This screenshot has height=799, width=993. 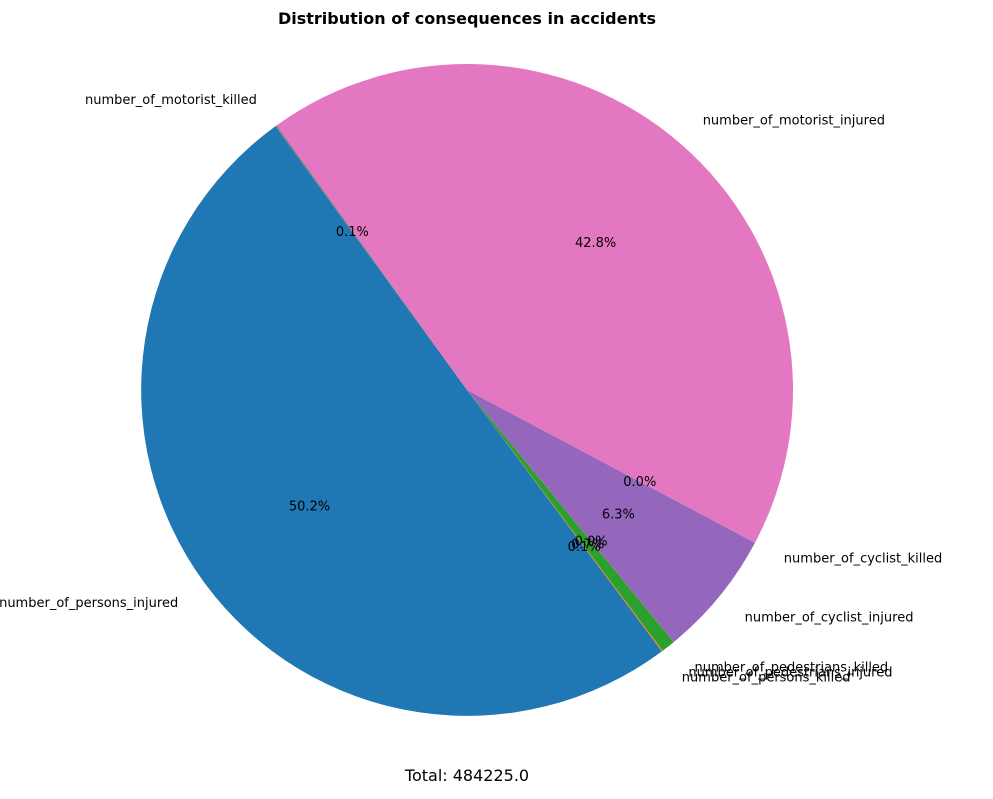 What do you see at coordinates (171, 100) in the screenshot?
I see `slice-label-number-of-motorist-killed: number_of_motorist_killed` at bounding box center [171, 100].